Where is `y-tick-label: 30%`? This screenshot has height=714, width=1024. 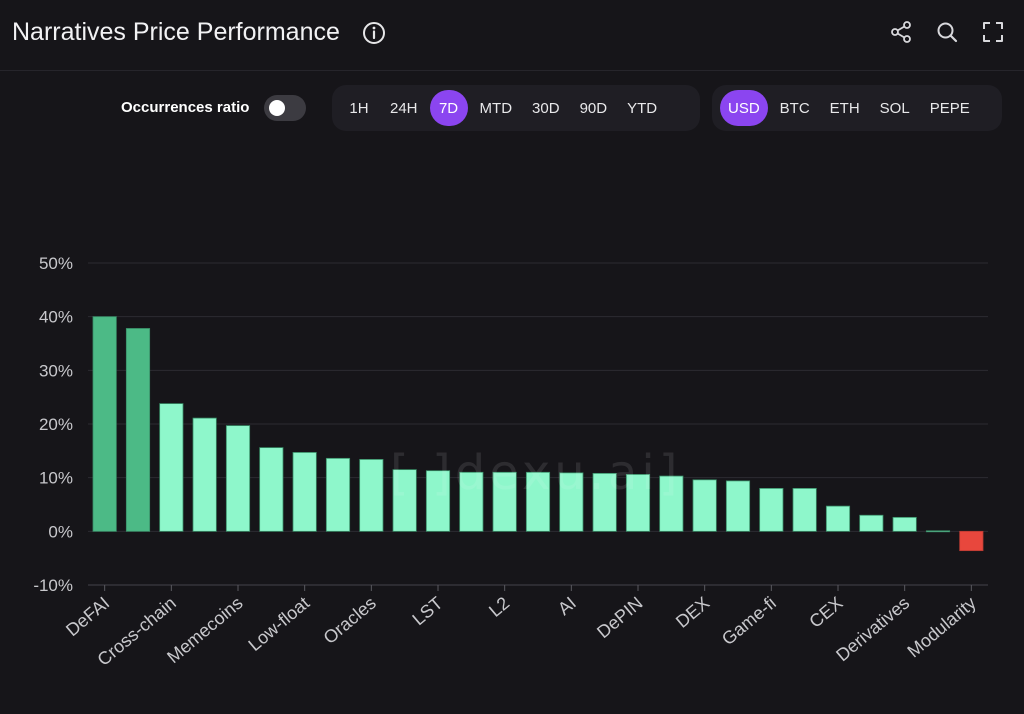
y-tick-label: 30% is located at coordinates (56, 370).